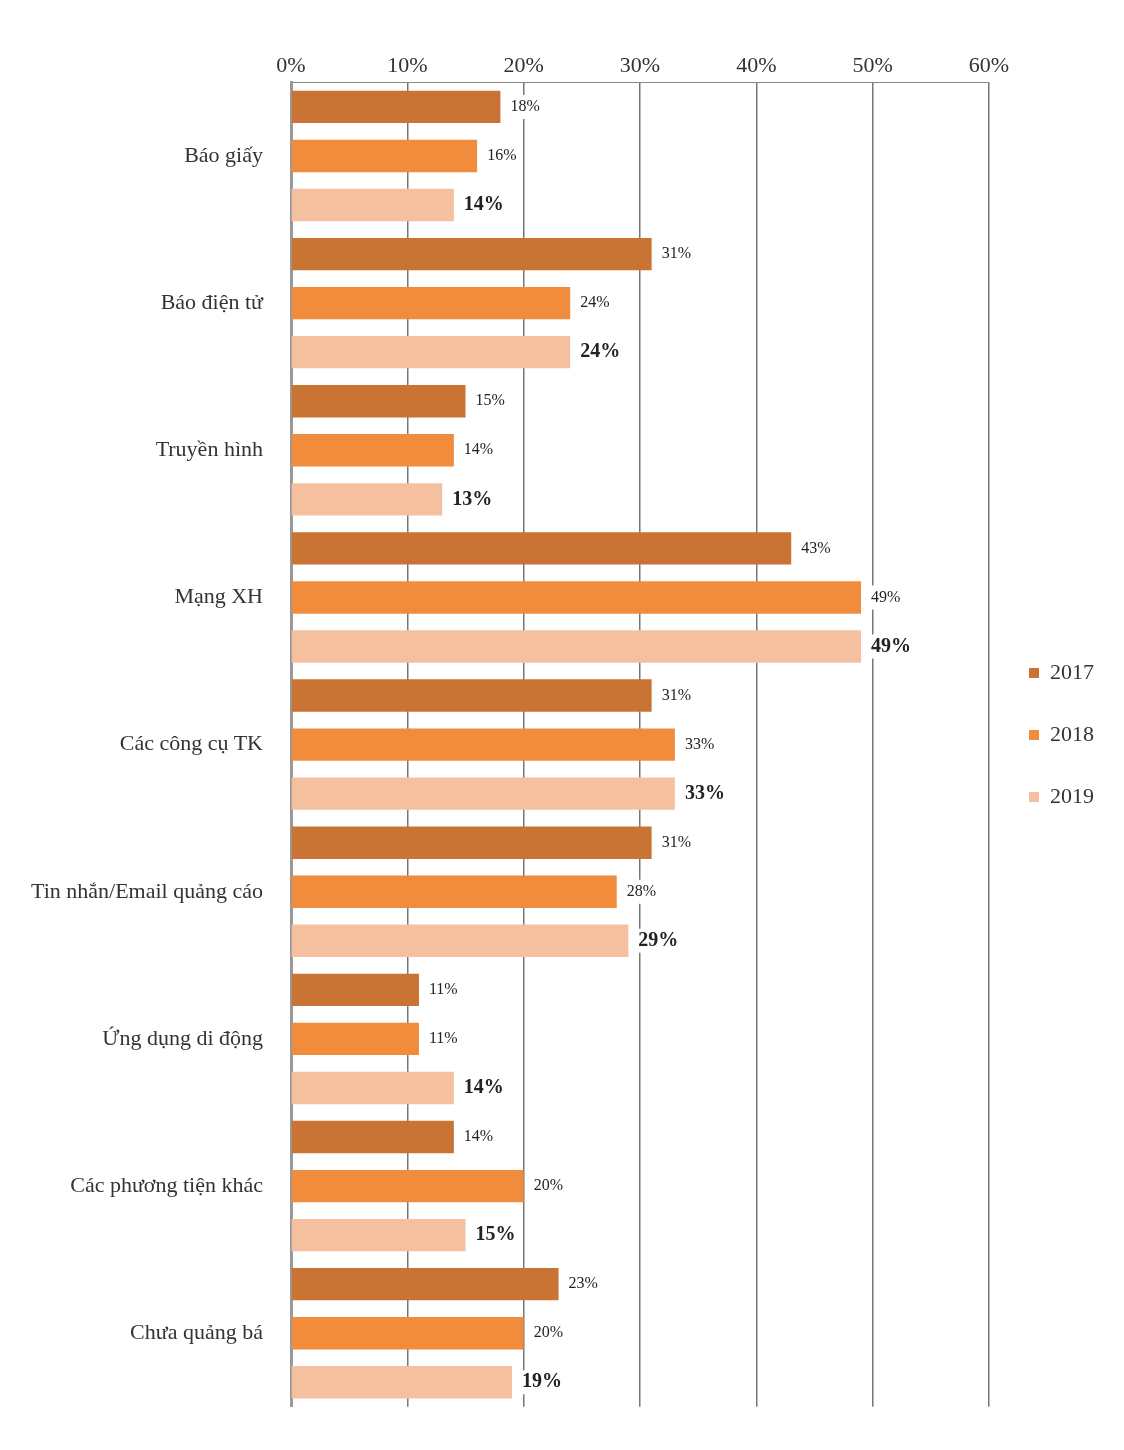 The width and height of the screenshot is (1124, 1450). I want to click on y-tick-label: Các công cụ TK, so click(191, 743).